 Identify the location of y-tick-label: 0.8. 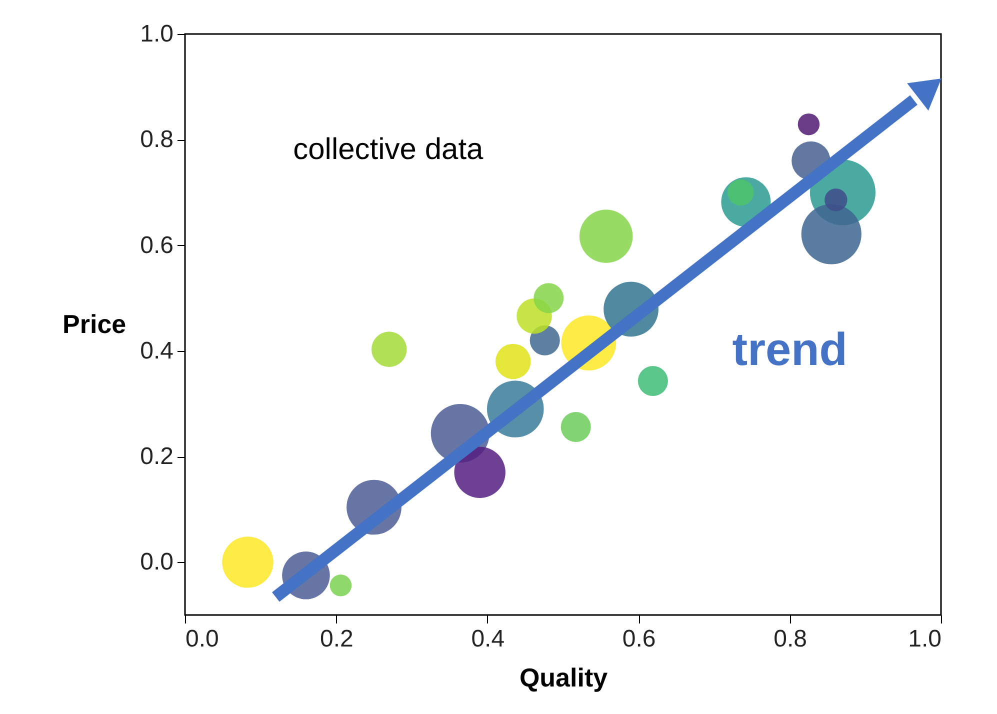
(157, 140).